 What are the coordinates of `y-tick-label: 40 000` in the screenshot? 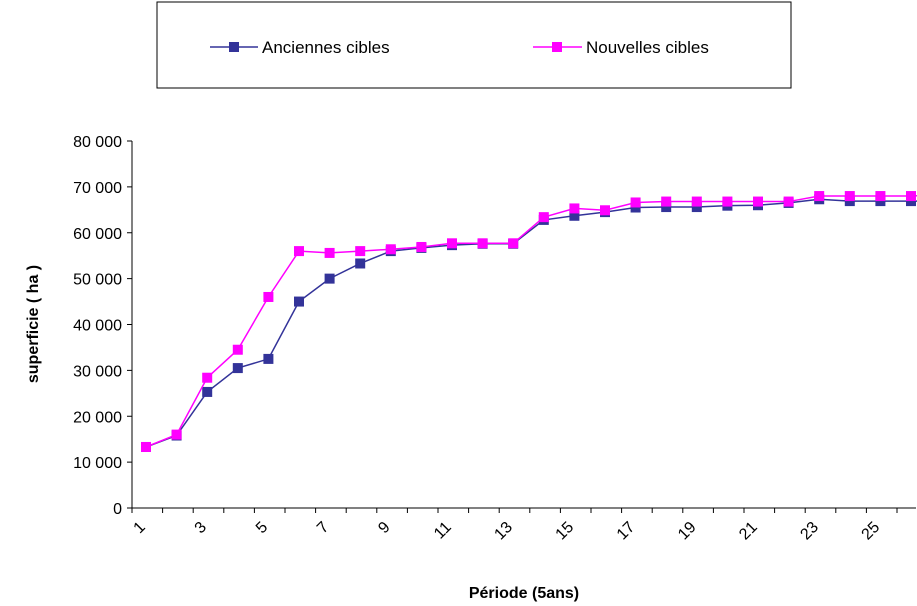 It's located at (97, 326).